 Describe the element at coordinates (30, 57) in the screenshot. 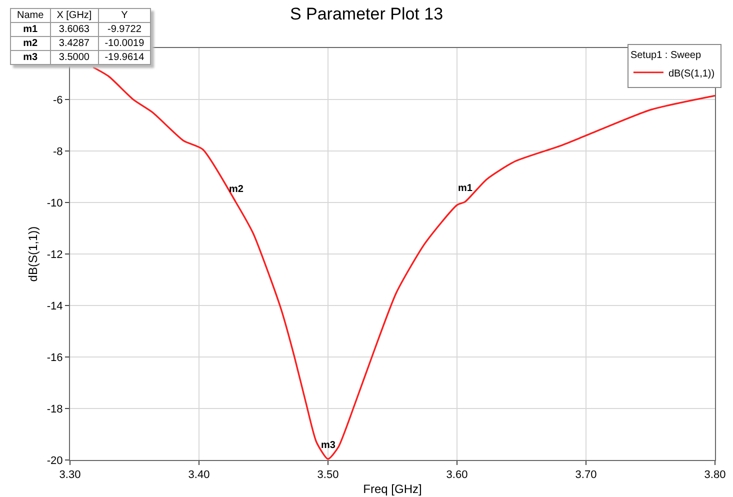

I see `text: m3` at that location.